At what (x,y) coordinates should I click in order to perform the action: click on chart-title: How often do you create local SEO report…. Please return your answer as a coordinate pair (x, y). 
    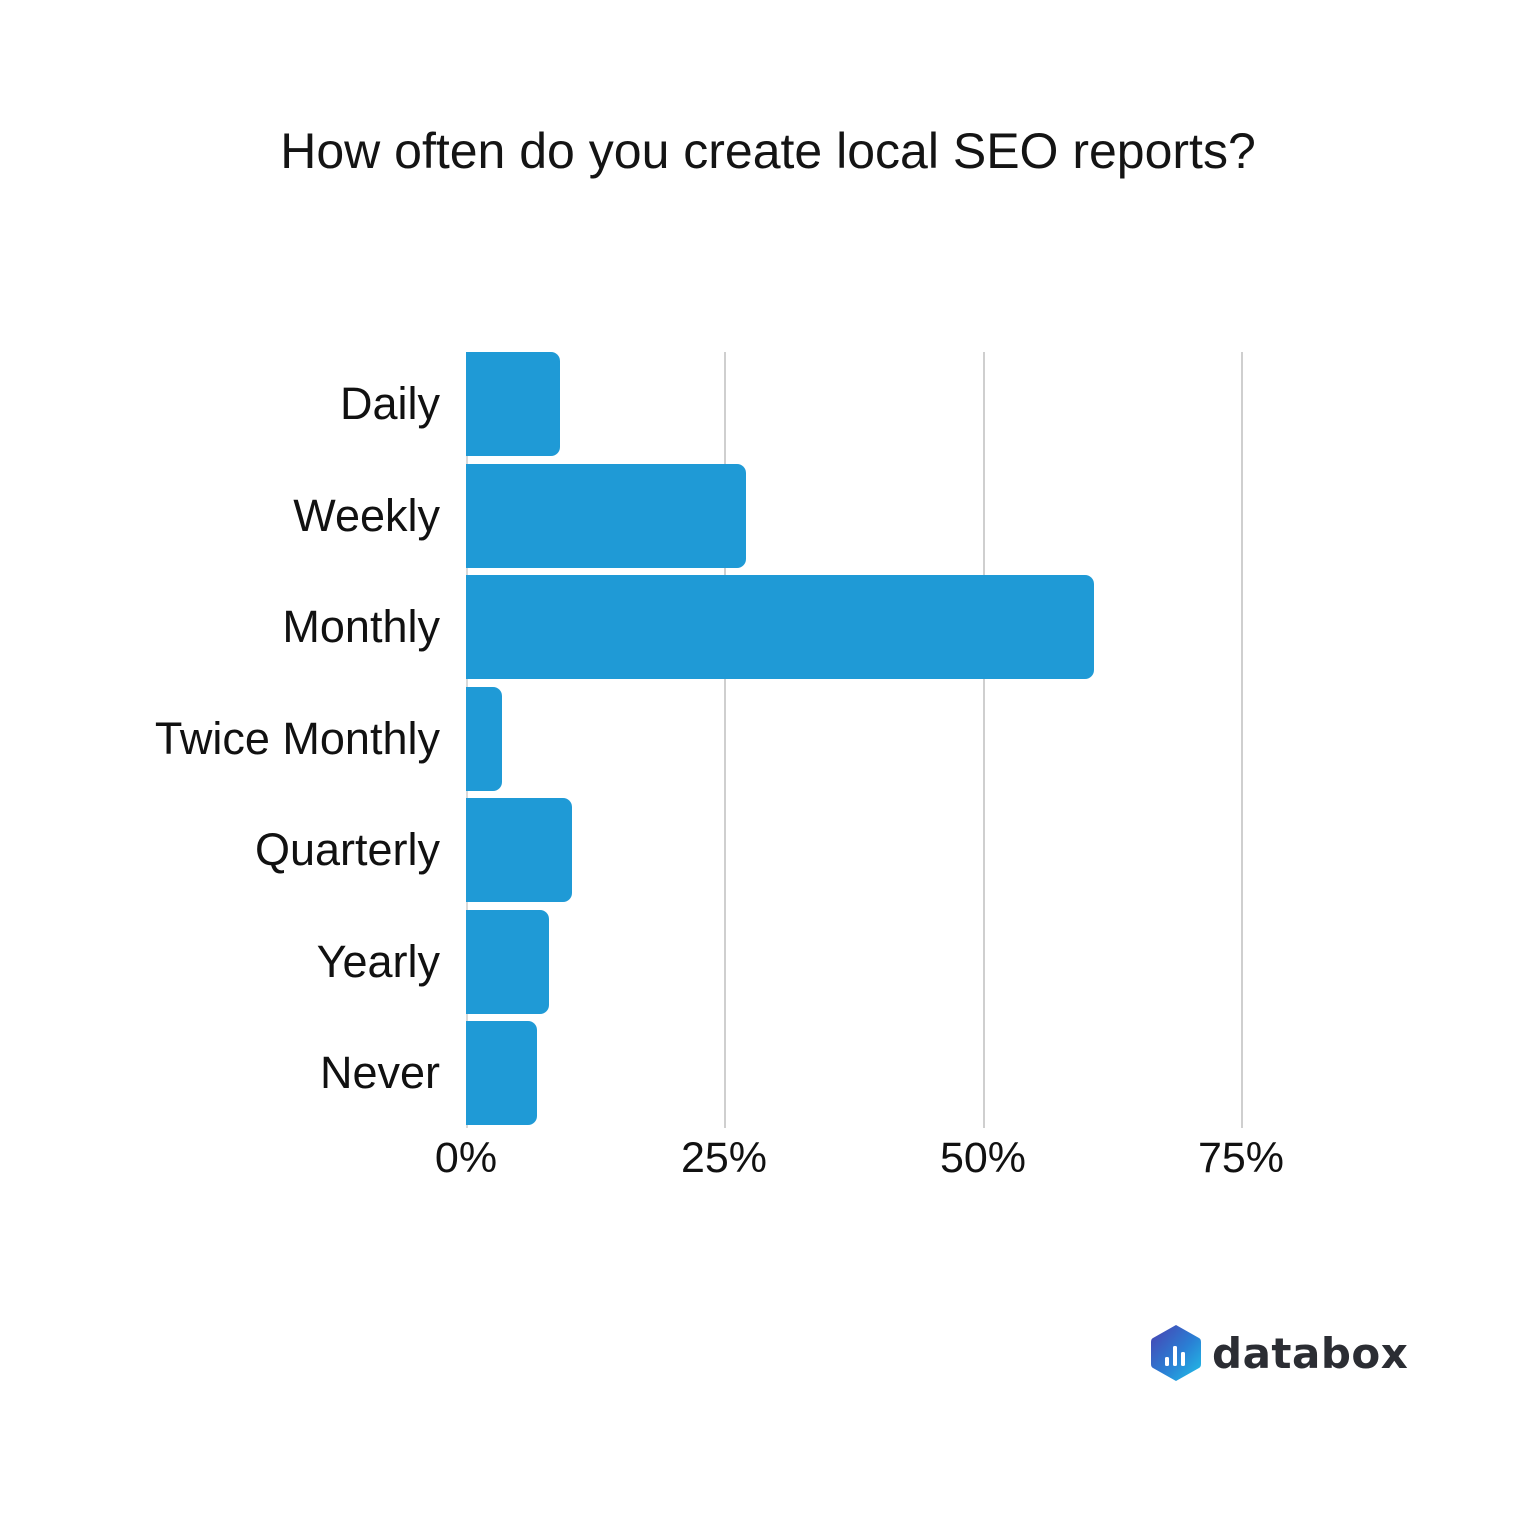
    Looking at the image, I should click on (768, 151).